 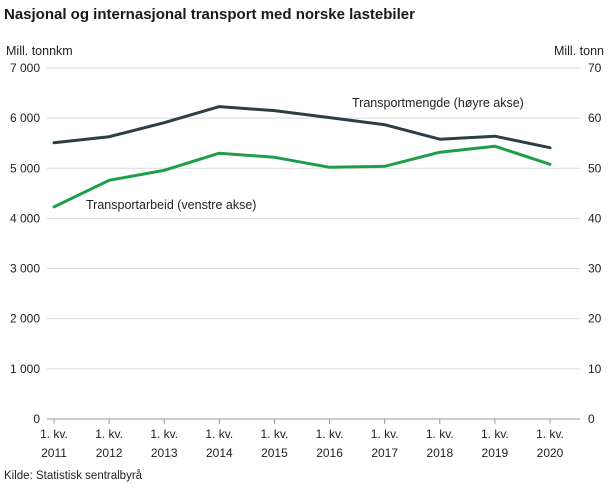 What do you see at coordinates (384, 453) in the screenshot?
I see `x-tick-label-year: 2017` at bounding box center [384, 453].